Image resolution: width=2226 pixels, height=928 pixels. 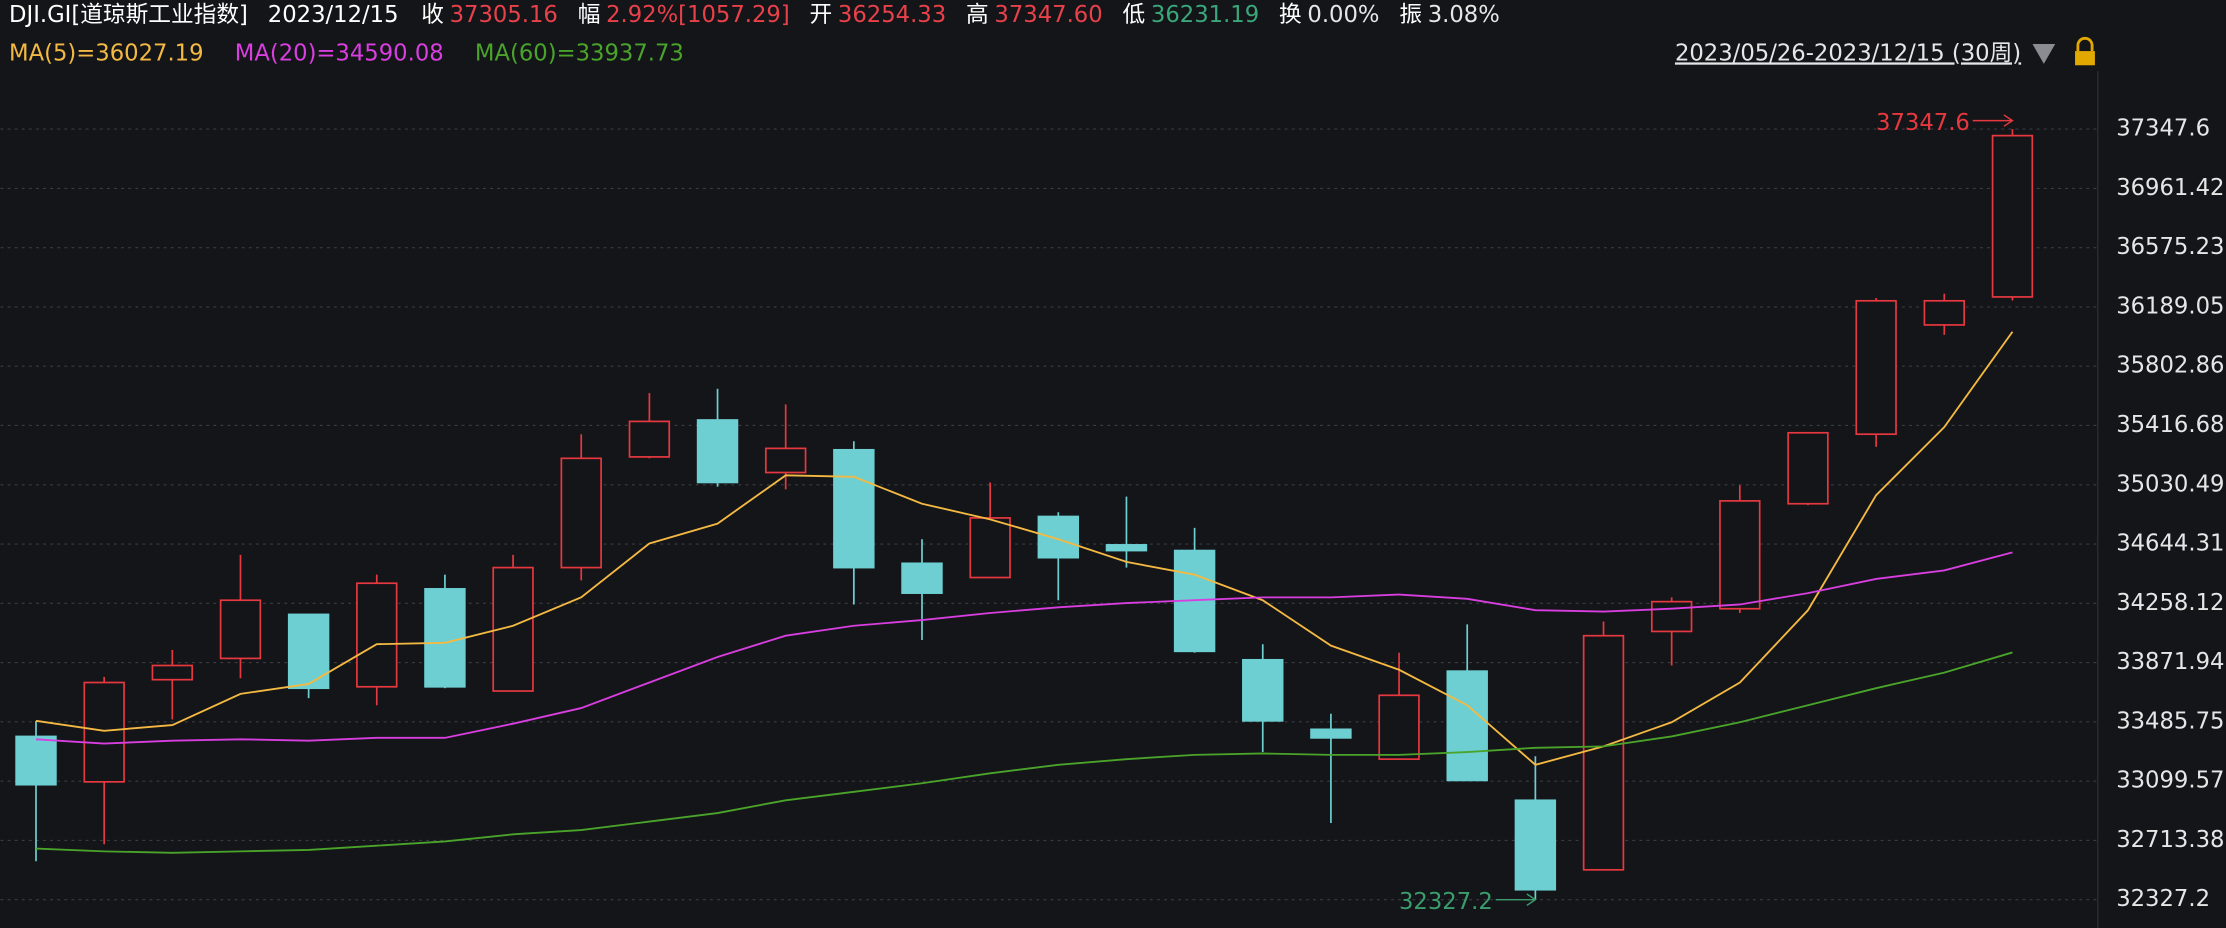 I want to click on extreme-label: 32327.2, so click(x=1446, y=902).